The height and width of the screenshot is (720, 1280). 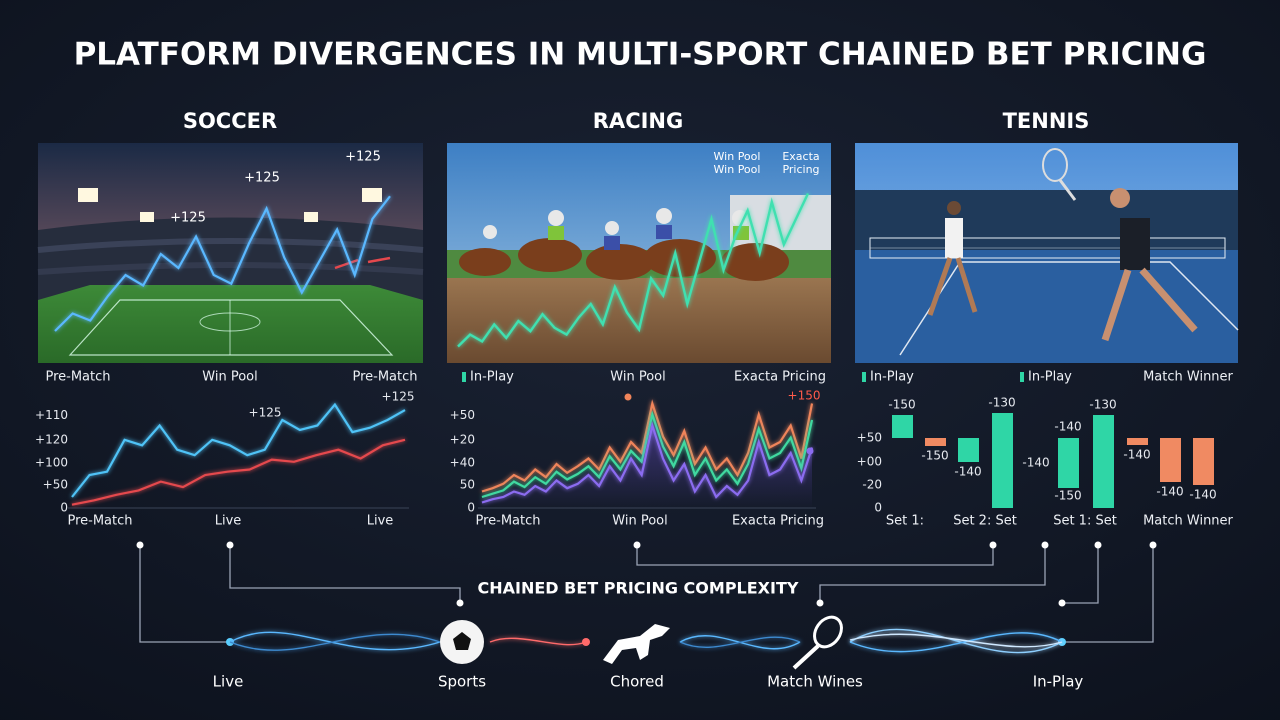 What do you see at coordinates (815, 682) in the screenshot?
I see `flow-label: Match Wines` at bounding box center [815, 682].